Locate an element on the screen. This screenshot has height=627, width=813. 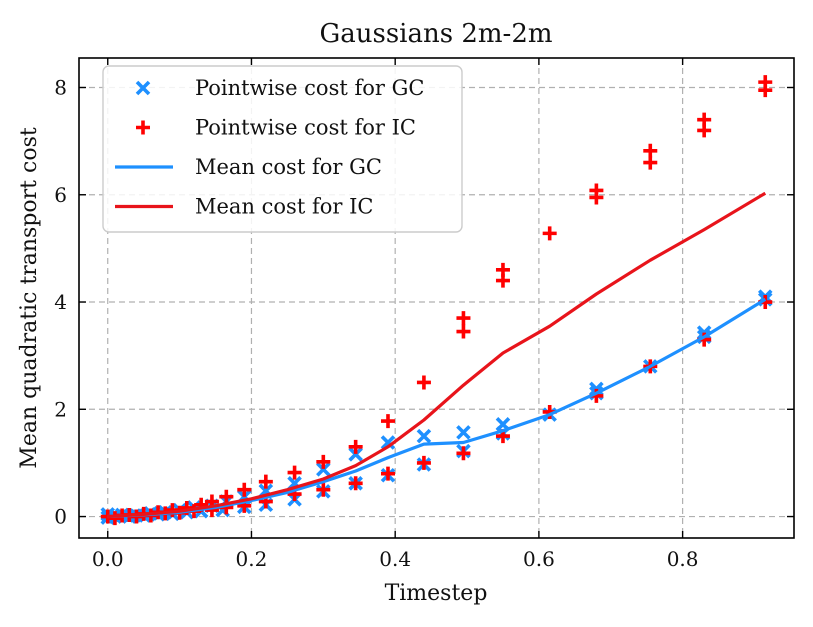
y-tick-label: 2 is located at coordinates (60, 409).